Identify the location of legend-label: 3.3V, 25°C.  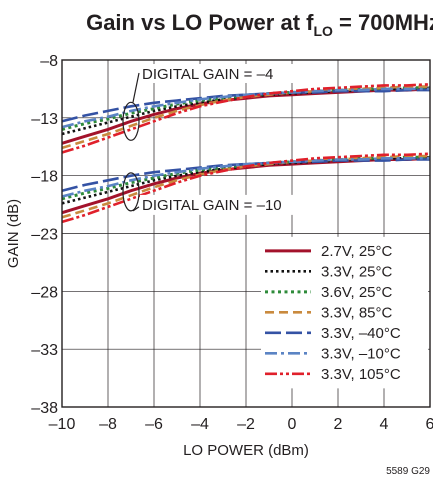
(356, 271).